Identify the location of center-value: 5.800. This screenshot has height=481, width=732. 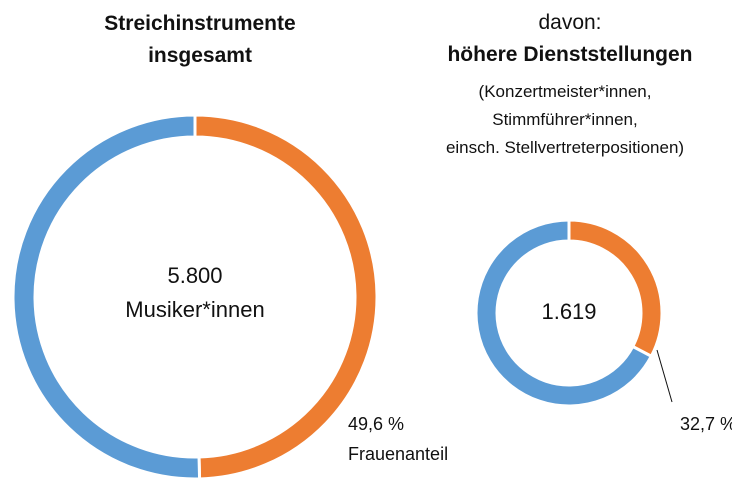
(194, 275).